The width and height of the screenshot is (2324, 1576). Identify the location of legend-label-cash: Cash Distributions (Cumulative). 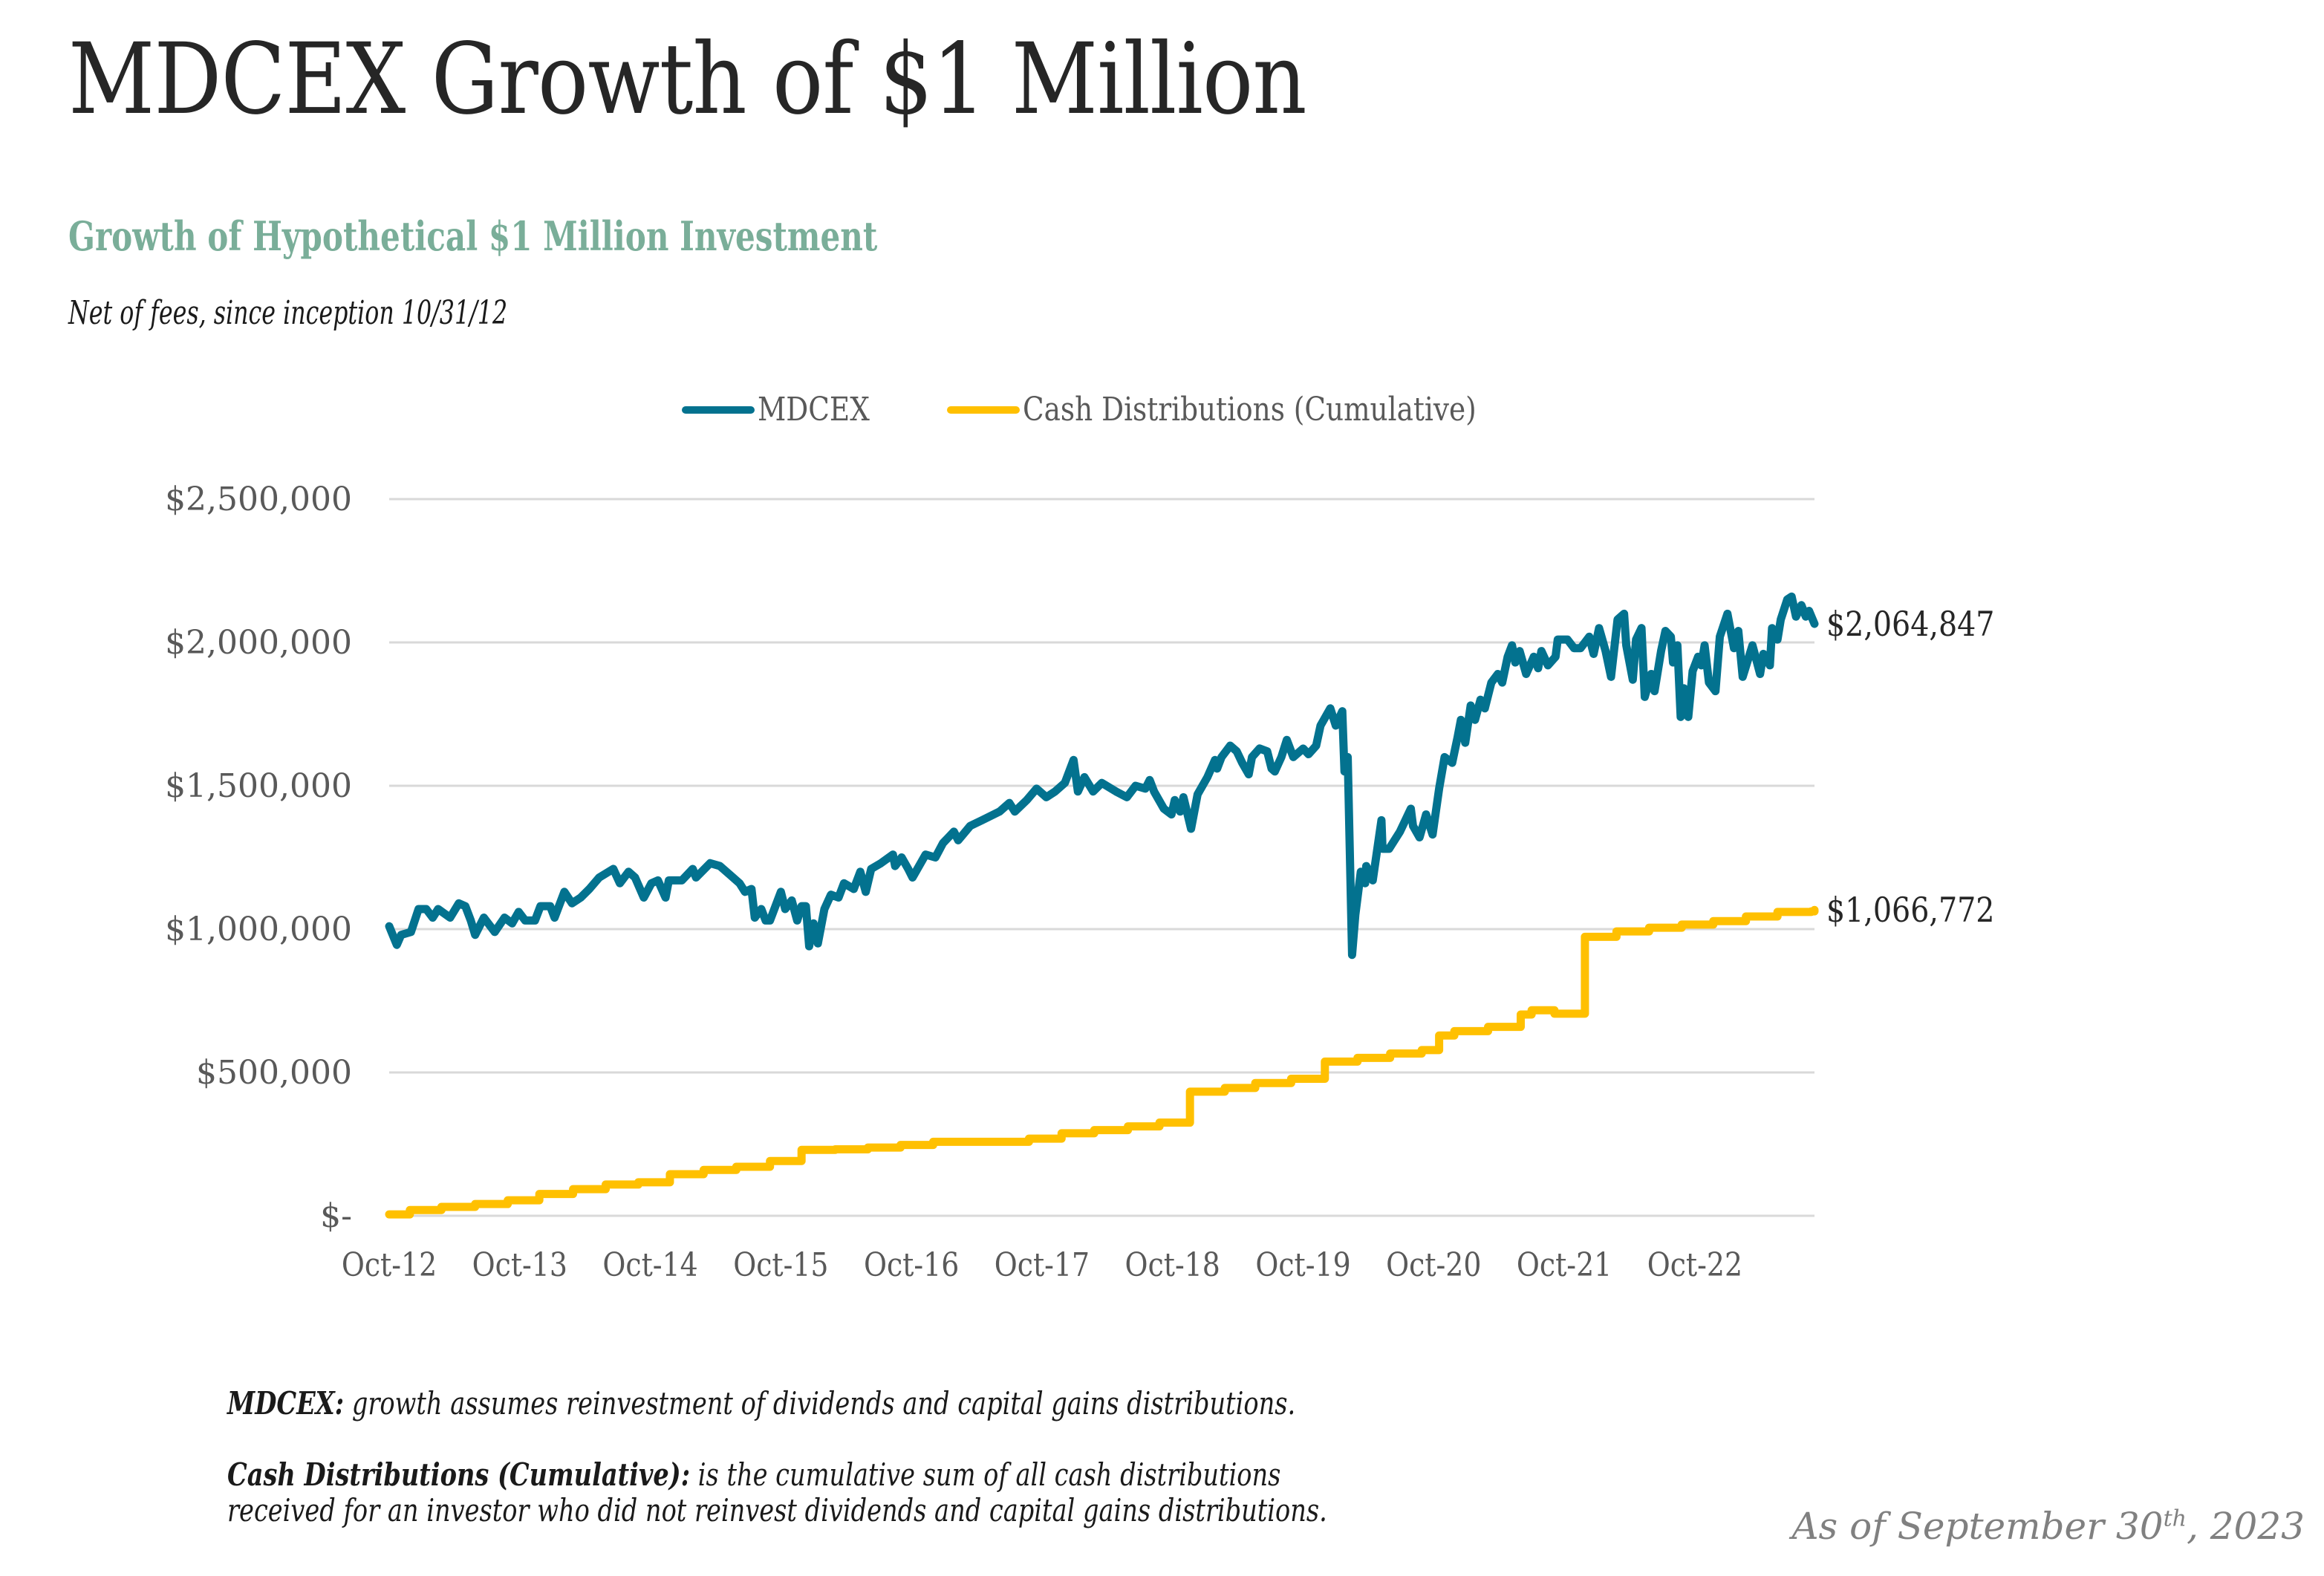
(1250, 410).